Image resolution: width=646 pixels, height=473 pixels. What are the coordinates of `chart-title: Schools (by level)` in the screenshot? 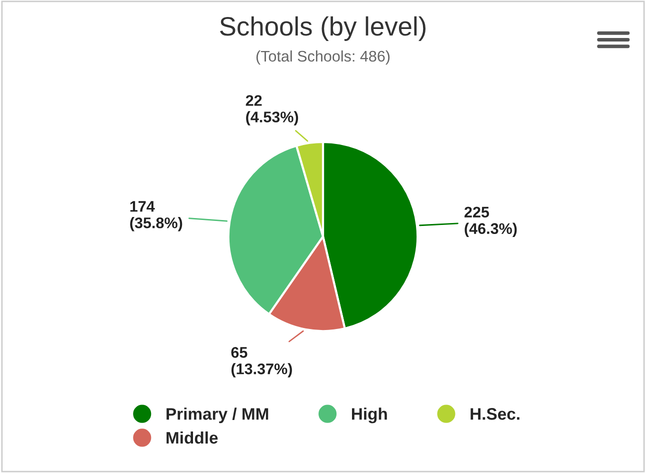 It's located at (323, 28).